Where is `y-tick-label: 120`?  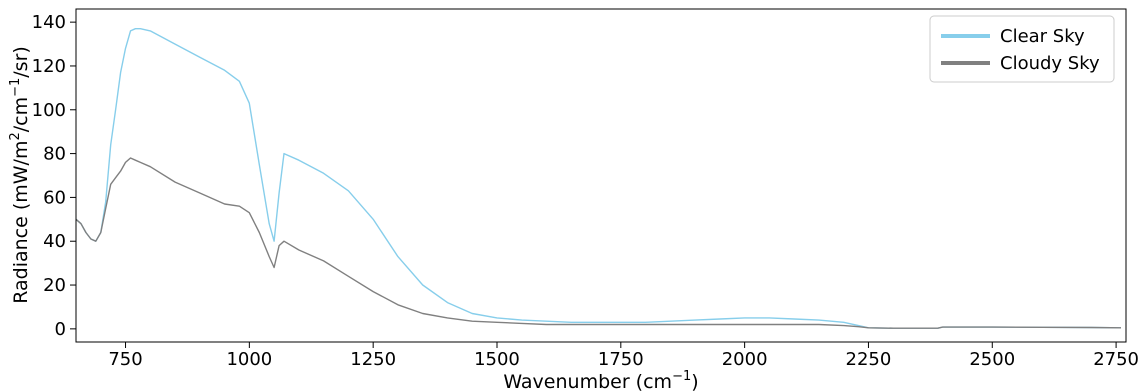
y-tick-label: 120 is located at coordinates (49, 66).